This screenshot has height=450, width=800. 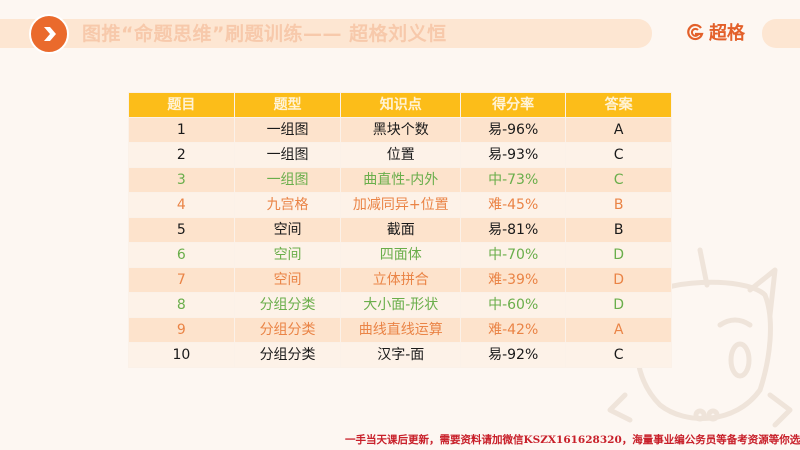 I want to click on cell-knowledge-point: 加减同异+位置, so click(x=401, y=205).